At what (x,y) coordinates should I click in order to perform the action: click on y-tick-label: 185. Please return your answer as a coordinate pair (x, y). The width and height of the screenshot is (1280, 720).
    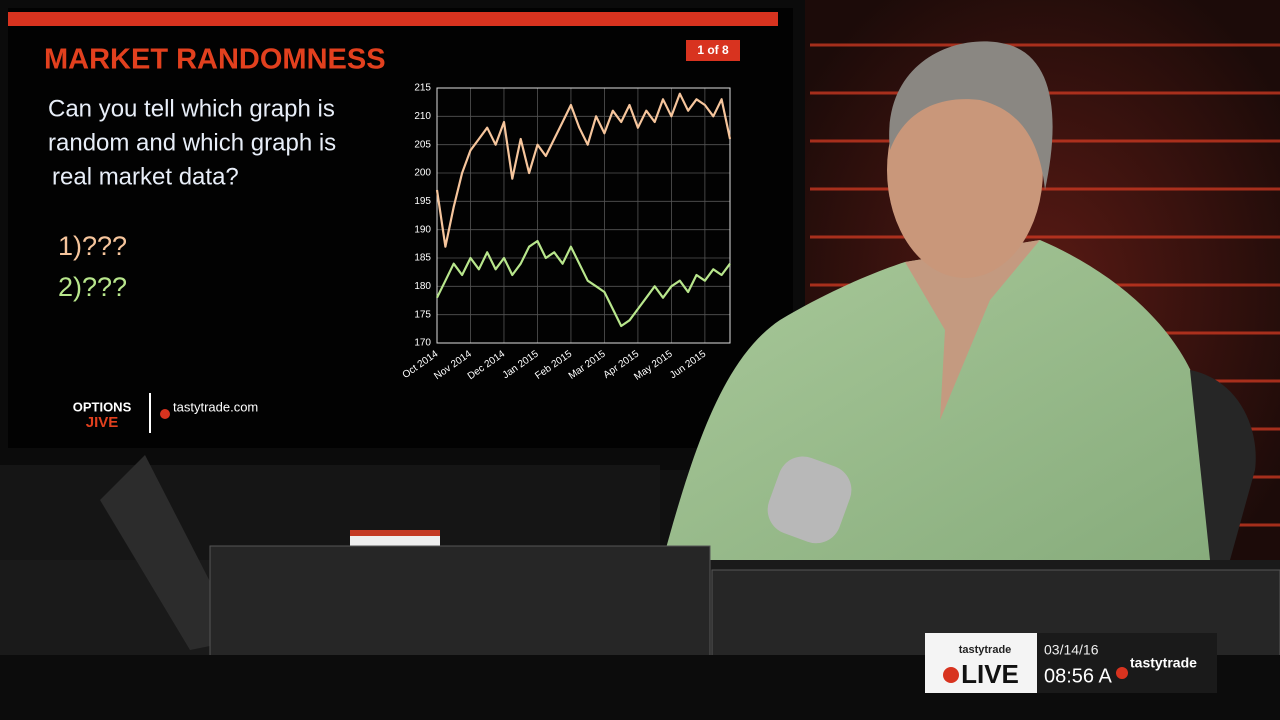
    Looking at the image, I should click on (422, 258).